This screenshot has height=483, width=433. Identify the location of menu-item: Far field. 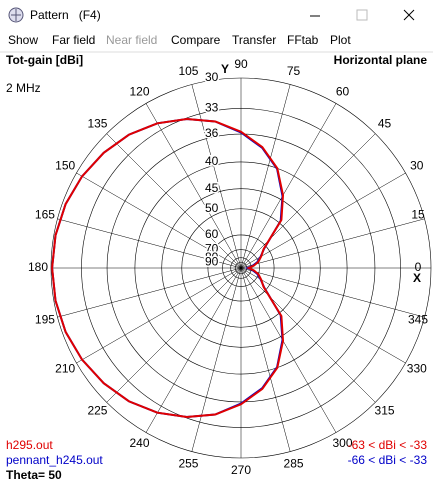
(73, 40).